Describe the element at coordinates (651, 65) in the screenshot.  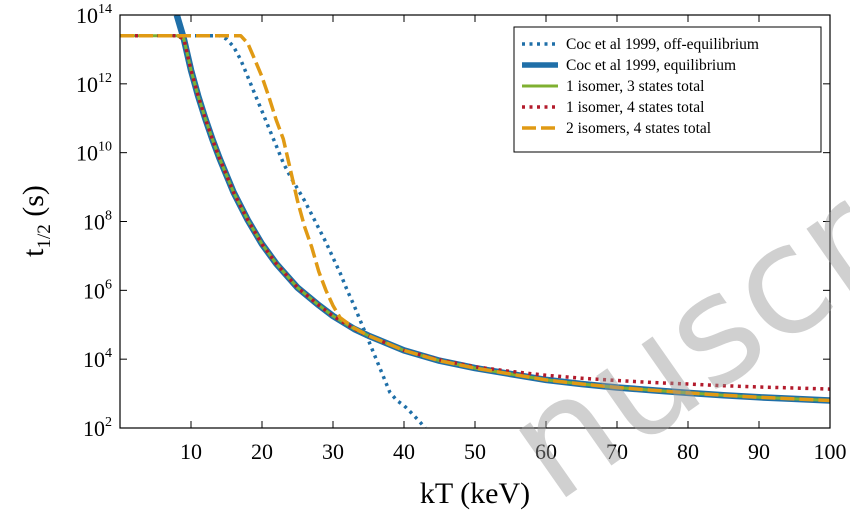
I see `legend-label-2: Coc et al 1999, equilibrium` at that location.